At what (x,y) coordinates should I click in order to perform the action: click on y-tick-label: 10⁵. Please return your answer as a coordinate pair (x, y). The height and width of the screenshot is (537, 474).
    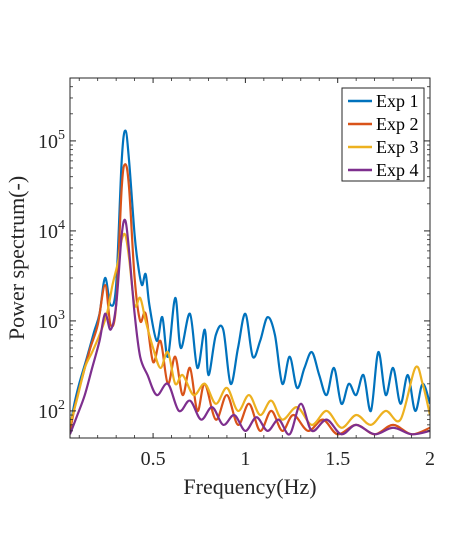
    Looking at the image, I should click on (51, 140).